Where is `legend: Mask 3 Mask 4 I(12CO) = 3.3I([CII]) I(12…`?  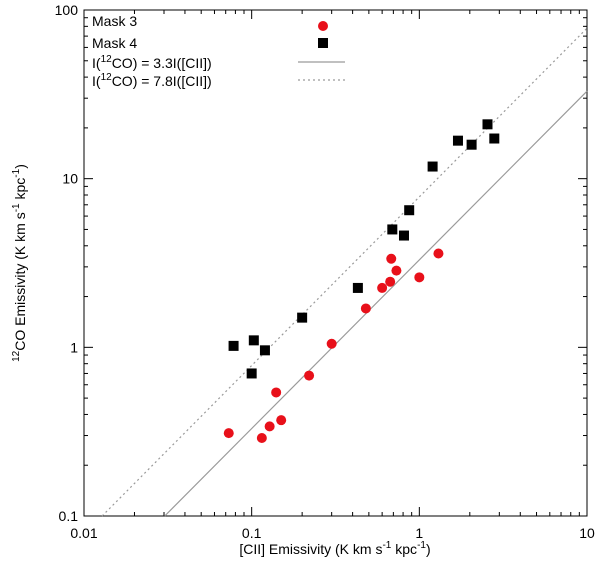 legend: Mask 3 Mask 4 I(12CO) = 3.3I([CII]) I(12… is located at coordinates (218, 51).